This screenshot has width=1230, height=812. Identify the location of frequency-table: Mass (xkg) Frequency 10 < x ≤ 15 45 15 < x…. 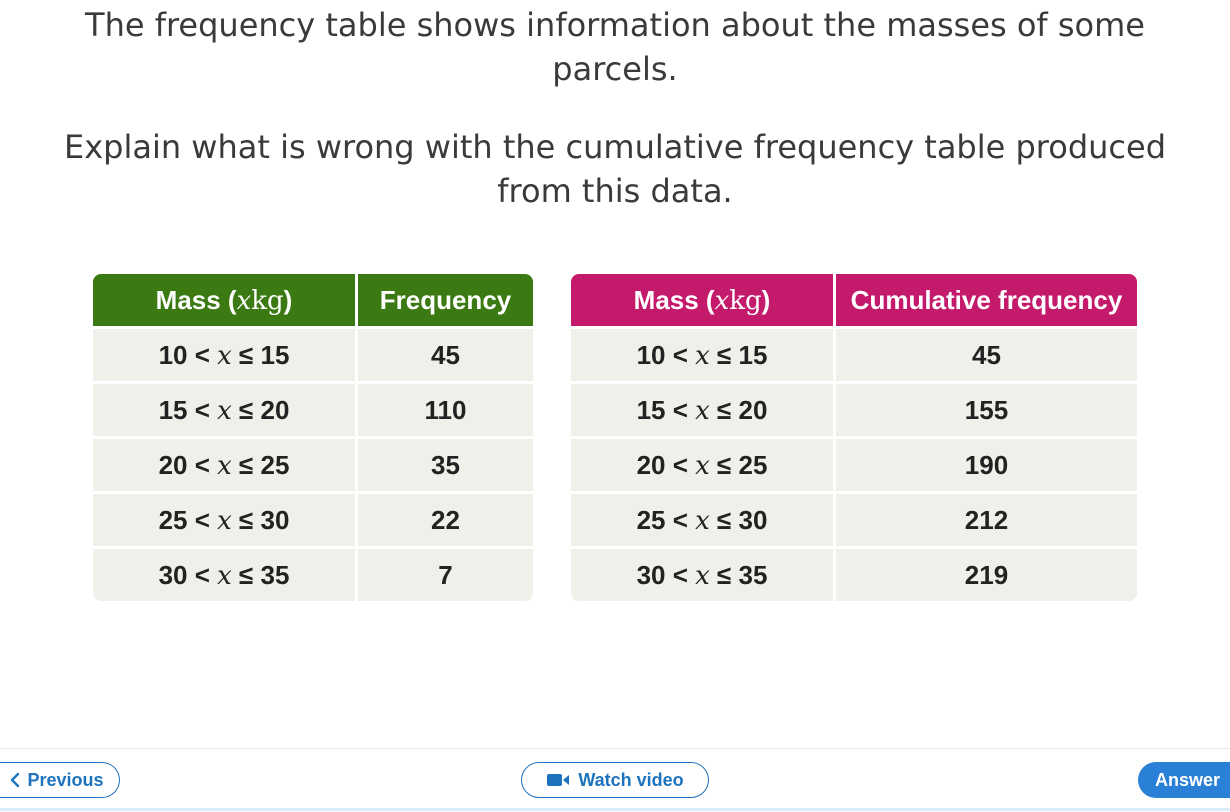
(313, 437).